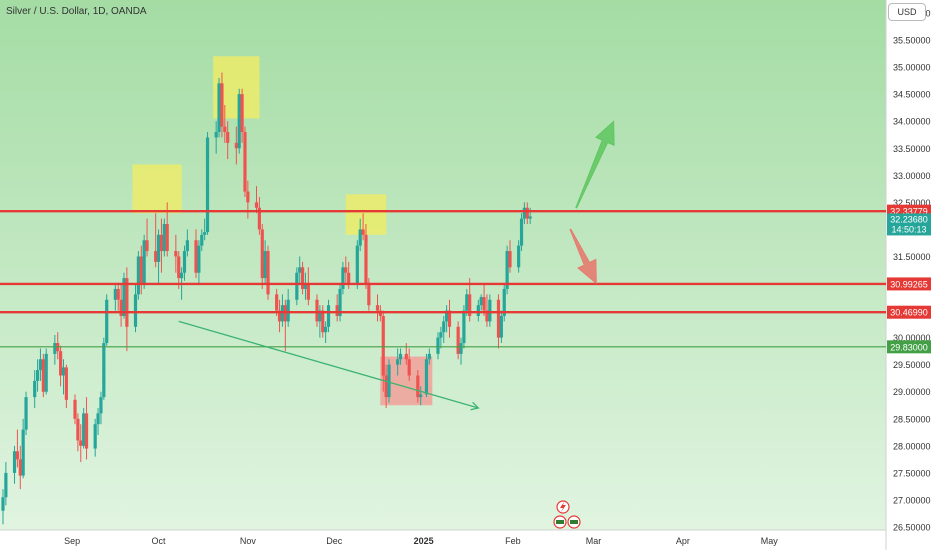 The width and height of the screenshot is (932, 555). What do you see at coordinates (683, 541) in the screenshot?
I see `x-tick-label: Apr` at bounding box center [683, 541].